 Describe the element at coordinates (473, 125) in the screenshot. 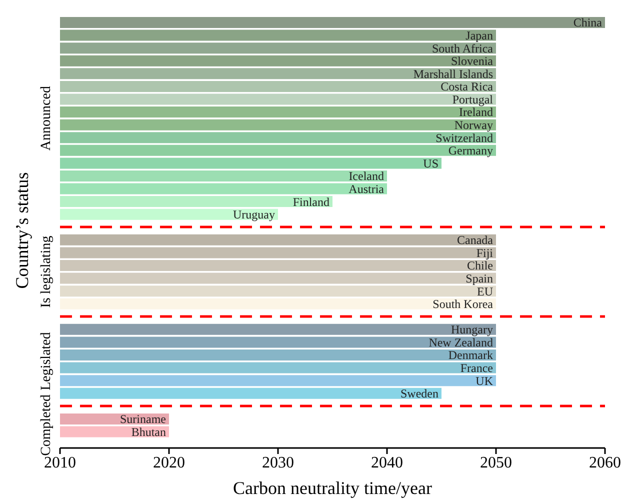

I see `y-tick-label: Norway` at that location.